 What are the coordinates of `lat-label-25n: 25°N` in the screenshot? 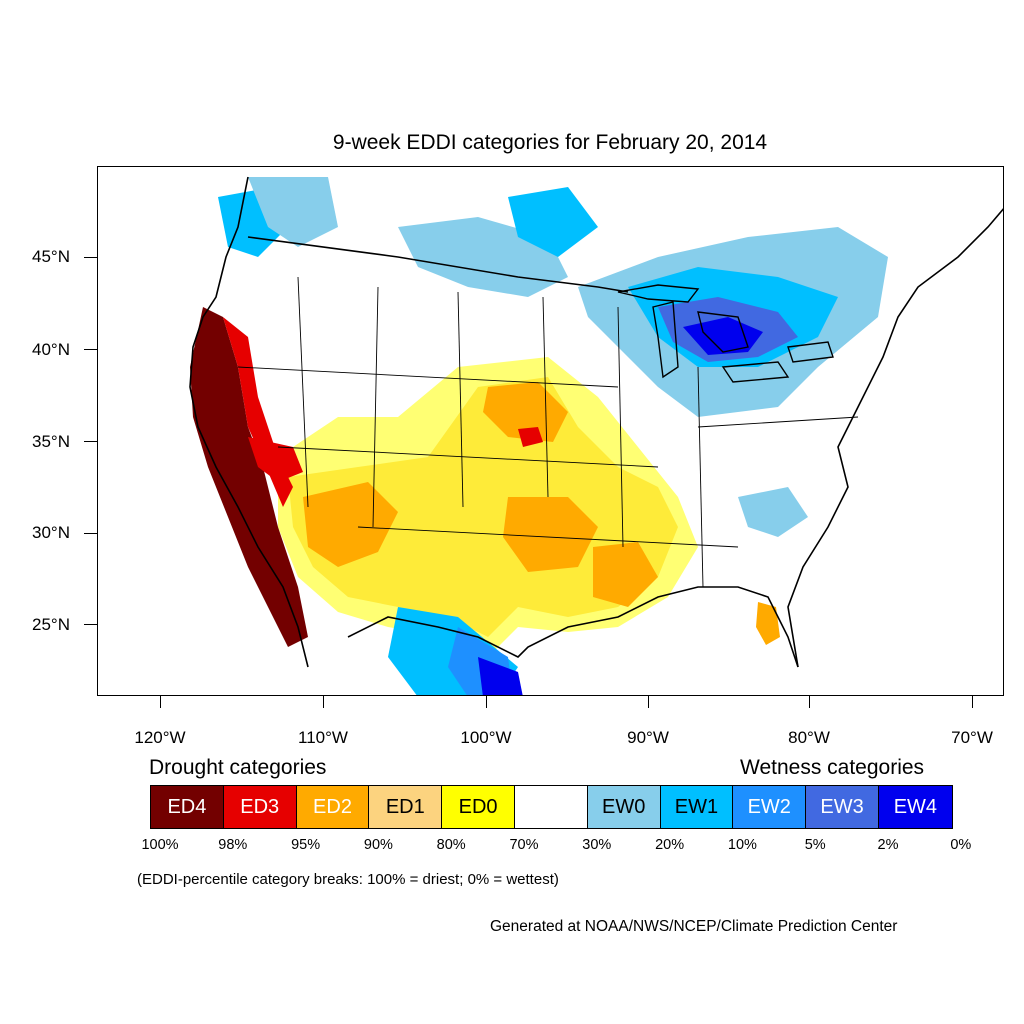 It's located at (51, 624).